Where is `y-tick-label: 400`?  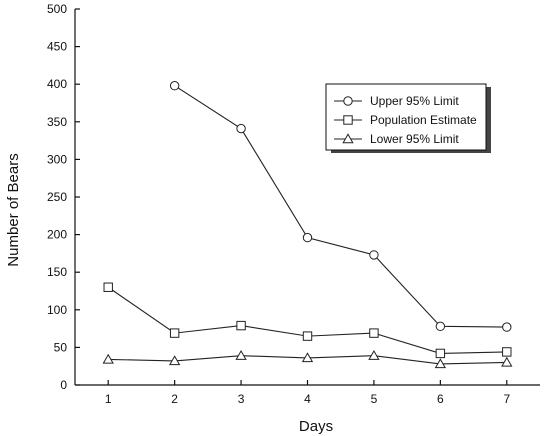 y-tick-label: 400 is located at coordinates (57, 84).